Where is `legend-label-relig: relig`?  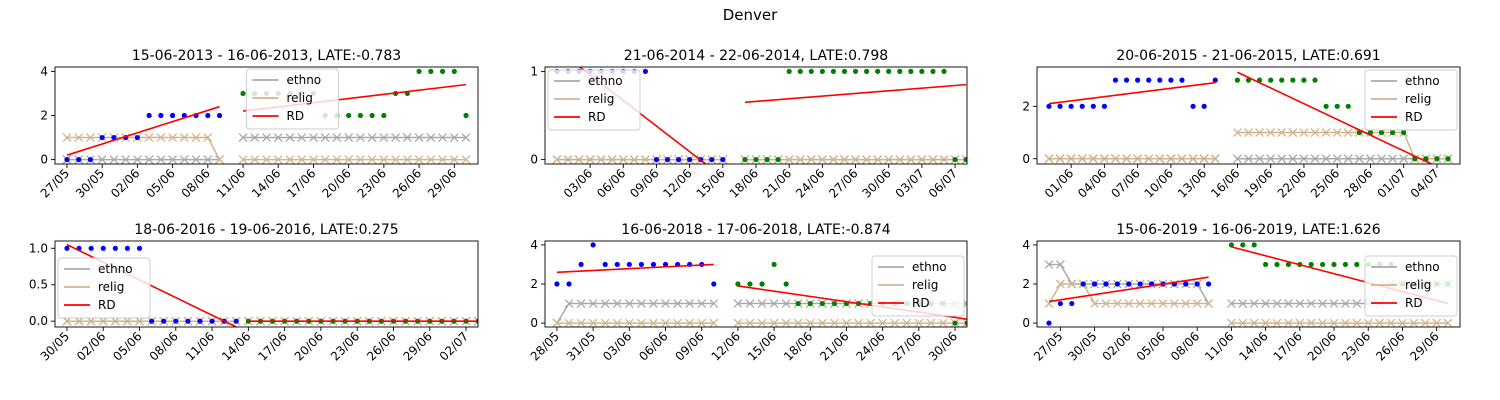
legend-label-relig: relig is located at coordinates (111, 287).